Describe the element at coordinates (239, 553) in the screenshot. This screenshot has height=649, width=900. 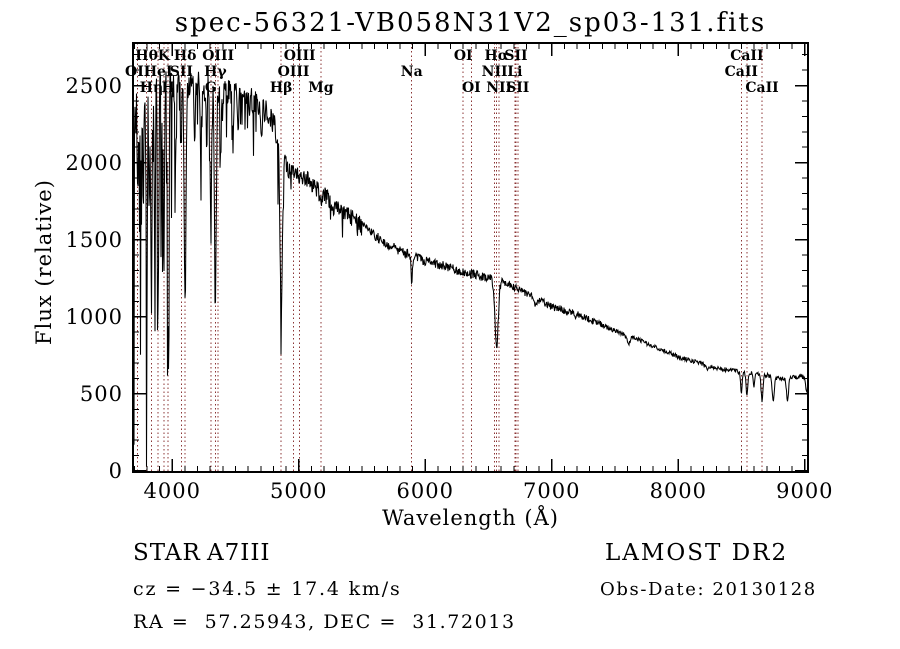
I see `object-subclass-text: A7III` at that location.